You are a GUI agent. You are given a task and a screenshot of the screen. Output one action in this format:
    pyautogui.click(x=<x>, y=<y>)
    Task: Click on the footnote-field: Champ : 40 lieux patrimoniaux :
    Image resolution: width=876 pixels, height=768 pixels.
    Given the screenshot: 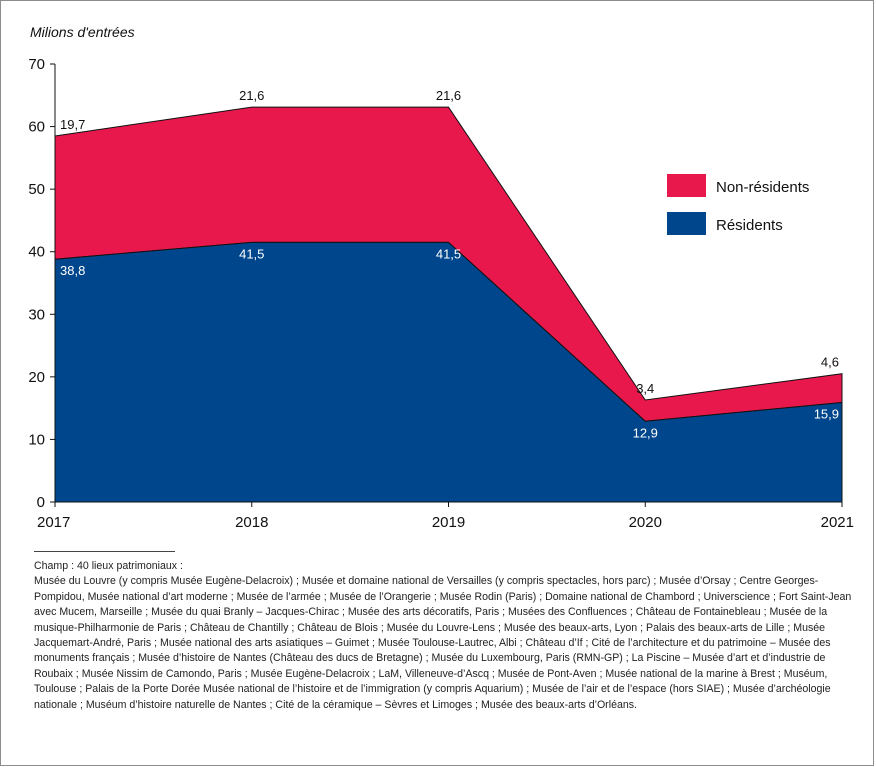 What is the action you would take?
    pyautogui.click(x=108, y=566)
    